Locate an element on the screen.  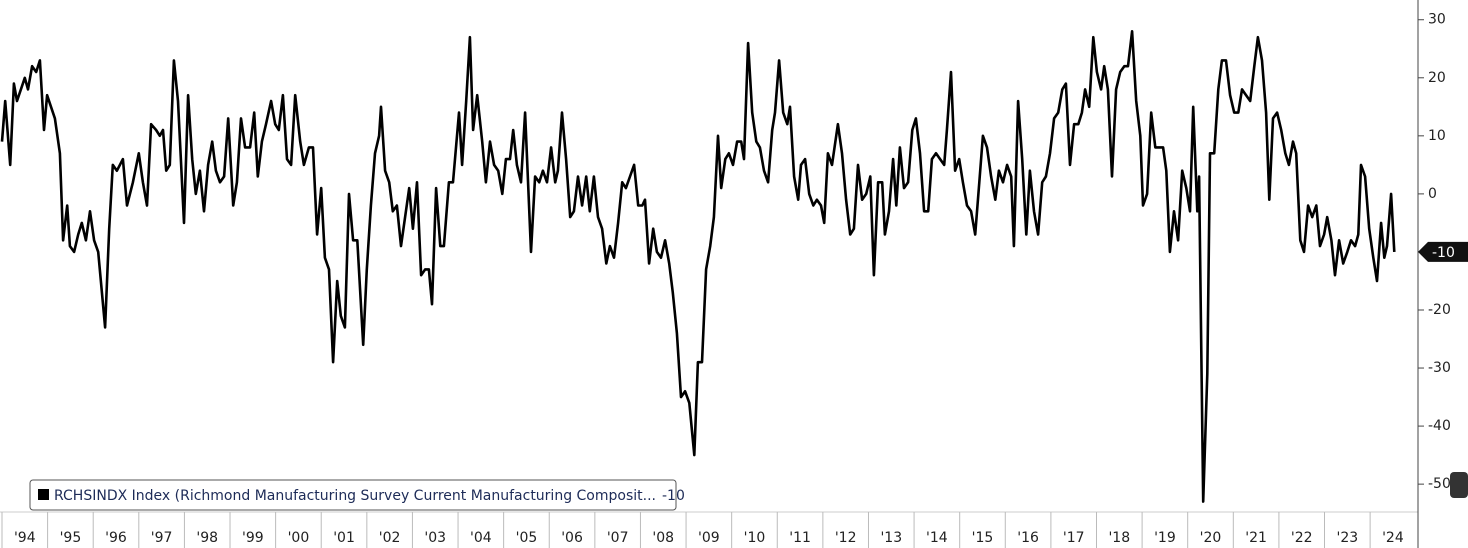
x-tick-label: '04 is located at coordinates (481, 538).